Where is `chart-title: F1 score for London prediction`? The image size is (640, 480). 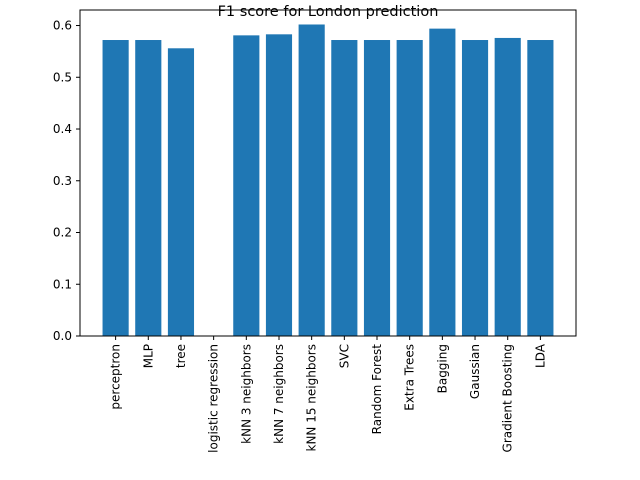
chart-title: F1 score for London prediction is located at coordinates (328, 12).